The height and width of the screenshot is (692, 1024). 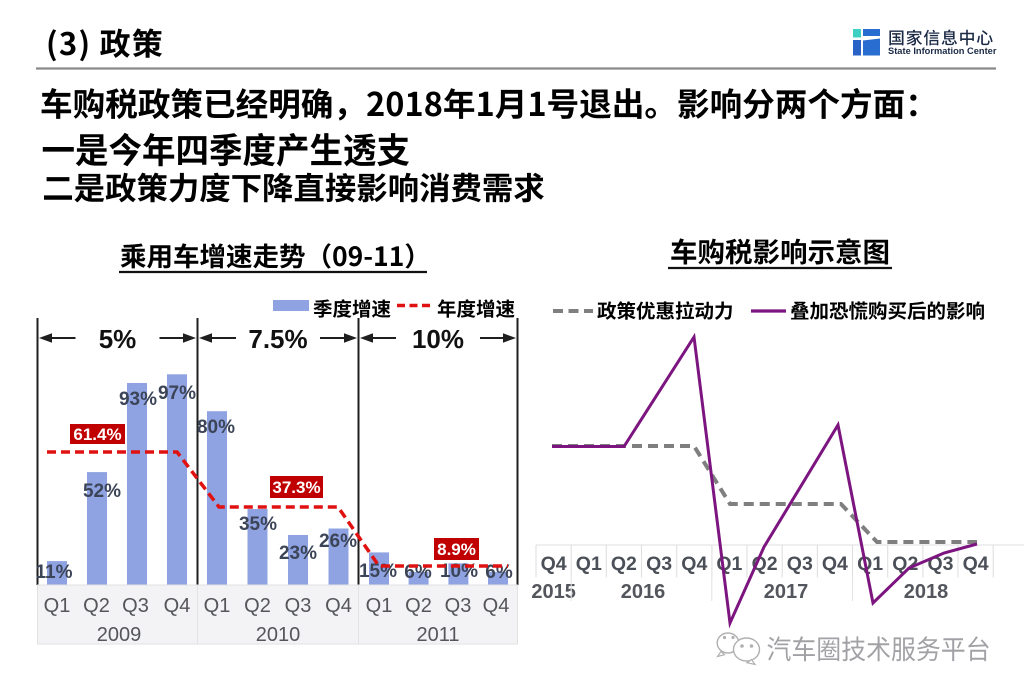 What do you see at coordinates (216, 427) in the screenshot?
I see `svg-text: 80%` at bounding box center [216, 427].